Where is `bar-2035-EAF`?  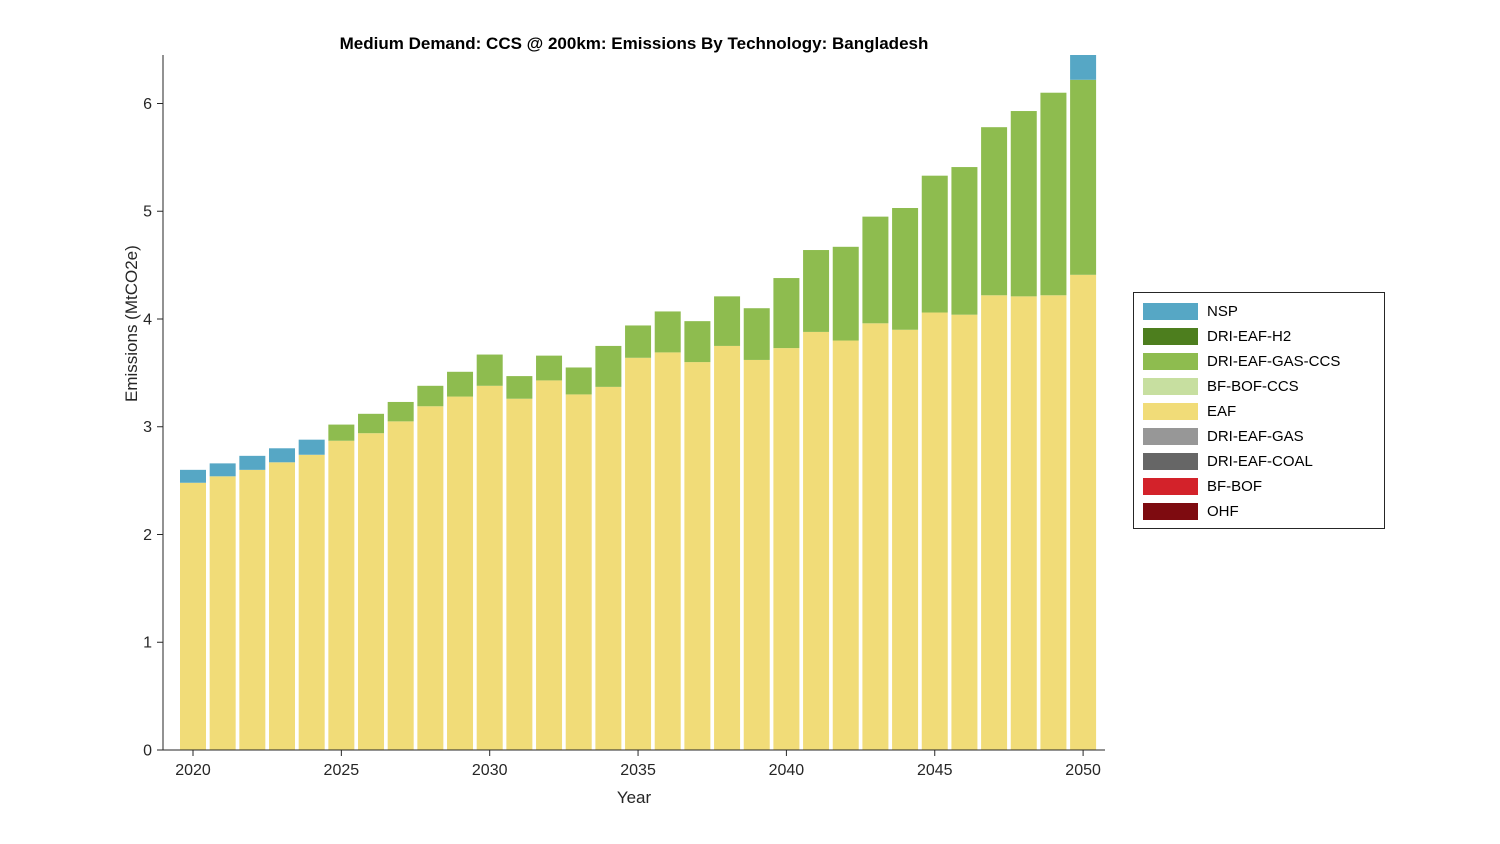
bar-2035-EAF is located at coordinates (638, 553).